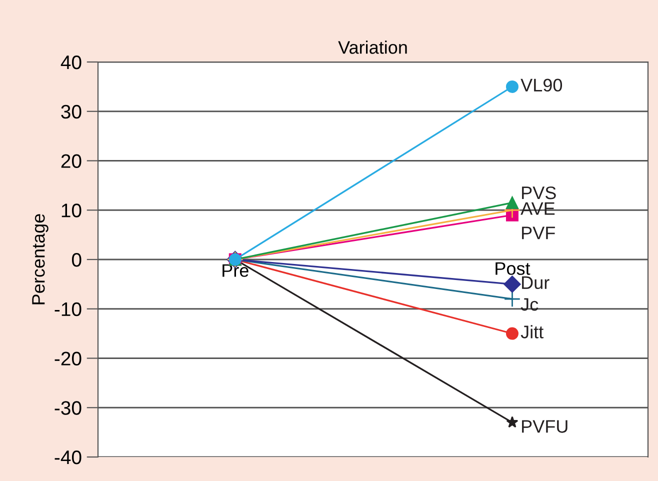  I want to click on series-label: PVS, so click(539, 193).